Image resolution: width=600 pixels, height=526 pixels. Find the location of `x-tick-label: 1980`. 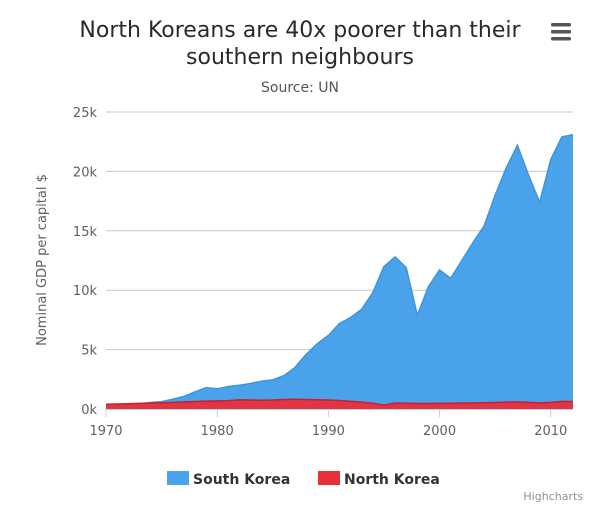

x-tick-label: 1980 is located at coordinates (217, 431).